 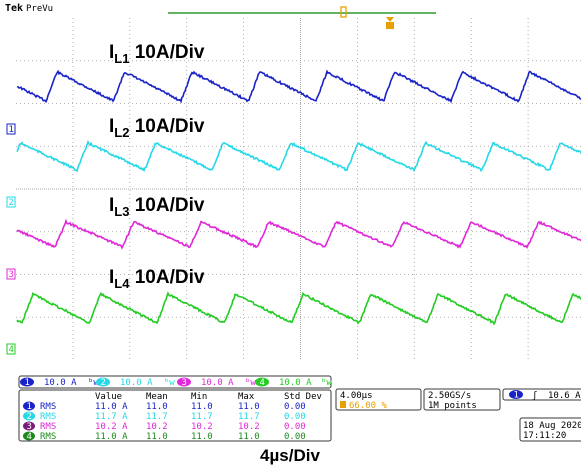 I want to click on ch1-scale: 1 10.0 A ᵇw, so click(x=59, y=383).